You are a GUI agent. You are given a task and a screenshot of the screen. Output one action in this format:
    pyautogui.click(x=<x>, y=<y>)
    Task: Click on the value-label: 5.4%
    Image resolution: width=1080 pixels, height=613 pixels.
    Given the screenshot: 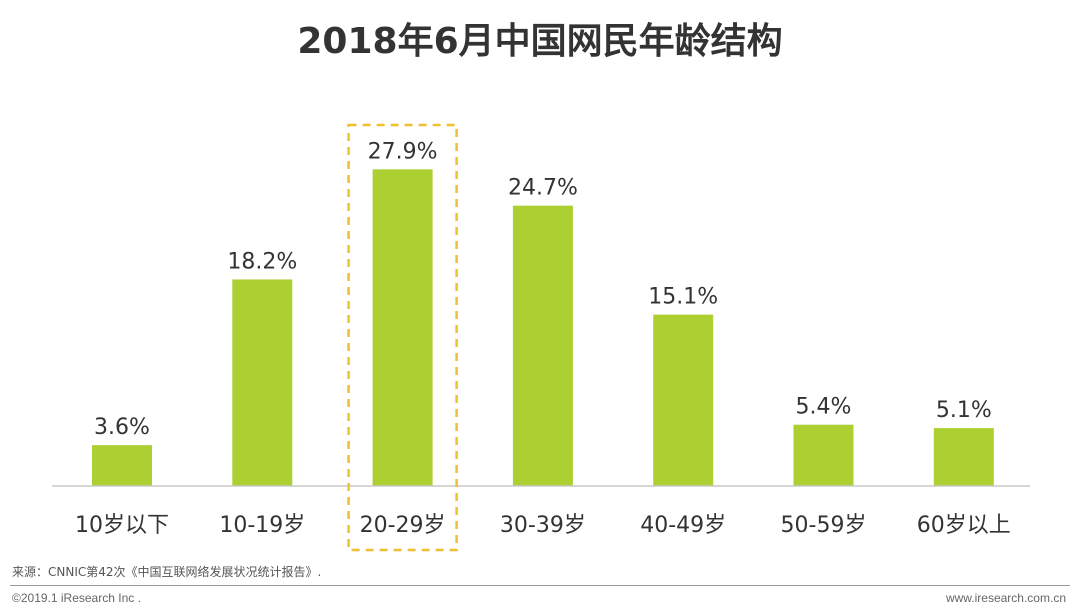 What is the action you would take?
    pyautogui.click(x=824, y=407)
    